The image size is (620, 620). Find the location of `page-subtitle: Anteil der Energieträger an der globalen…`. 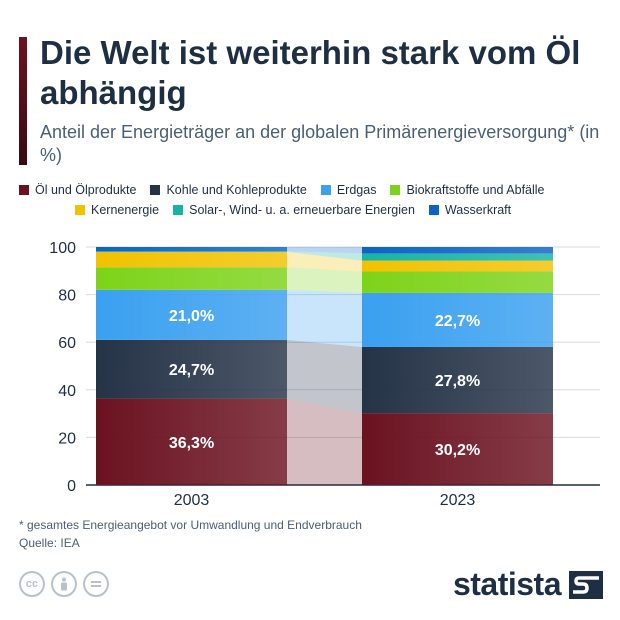

page-subtitle: Anteil der Energieträger an der globalen… is located at coordinates (320, 143).